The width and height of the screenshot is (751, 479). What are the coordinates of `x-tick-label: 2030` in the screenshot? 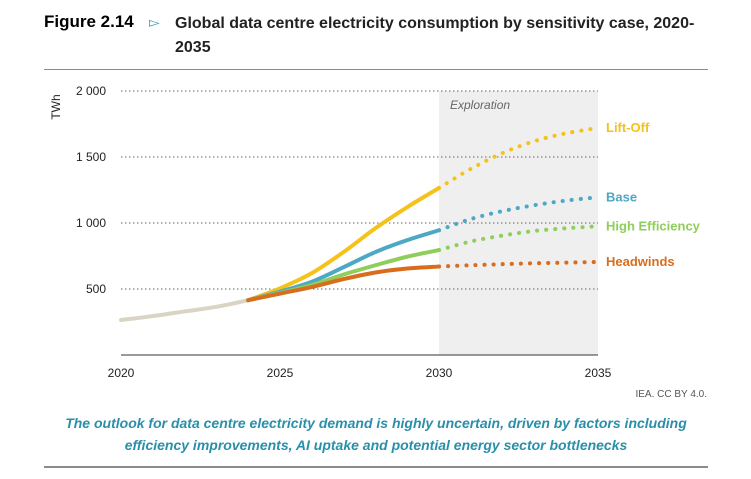 It's located at (439, 373).